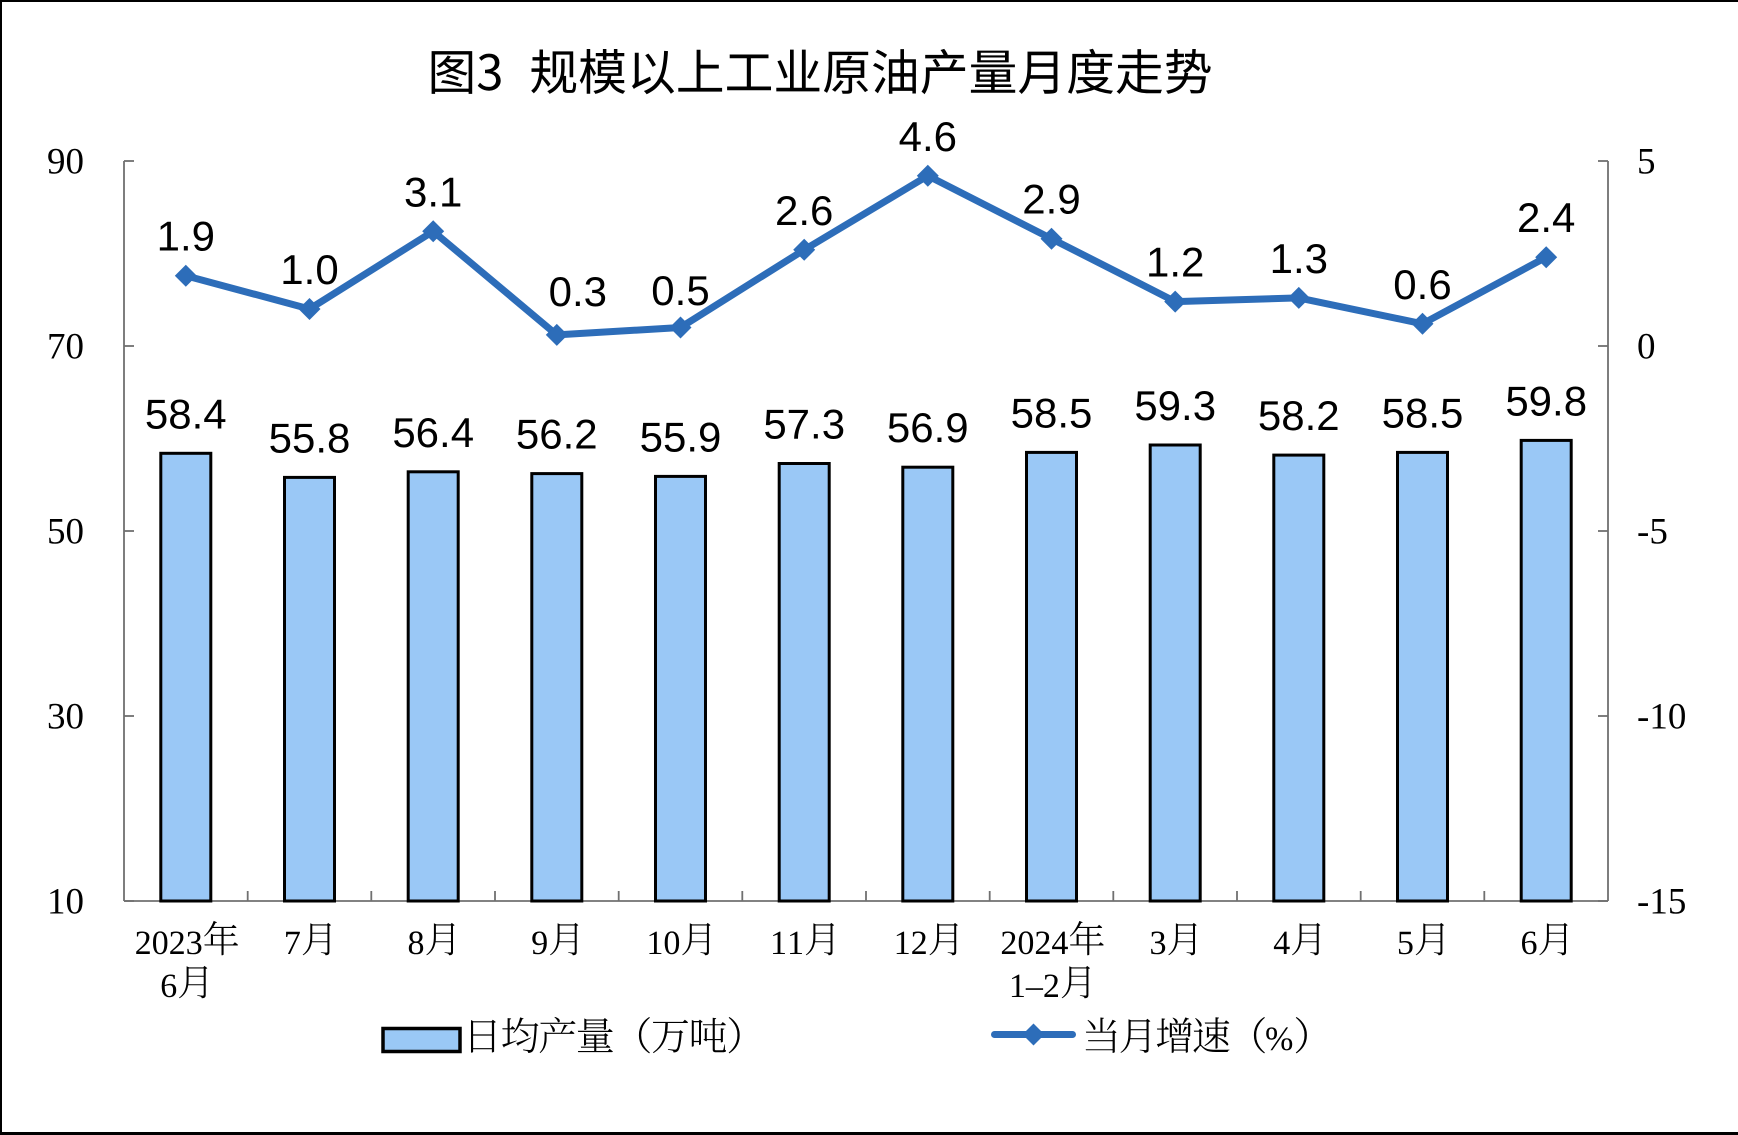 Image resolution: width=1738 pixels, height=1135 pixels. What do you see at coordinates (310, 437) in the screenshot?
I see `svg-text: 55.8` at bounding box center [310, 437].